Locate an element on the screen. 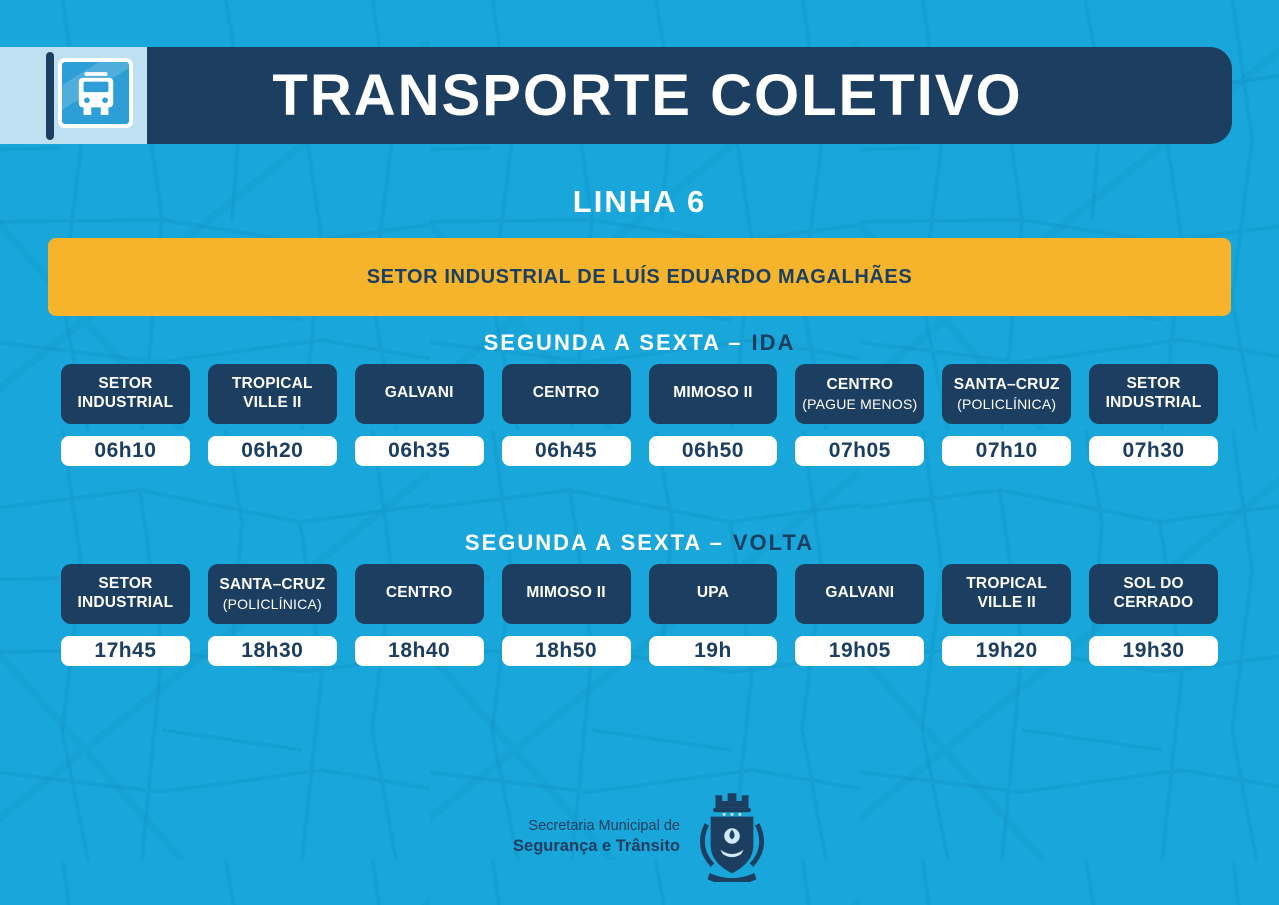 This screenshot has height=905, width=1279. stop-subname: (PAGUE MENOS) is located at coordinates (860, 403).